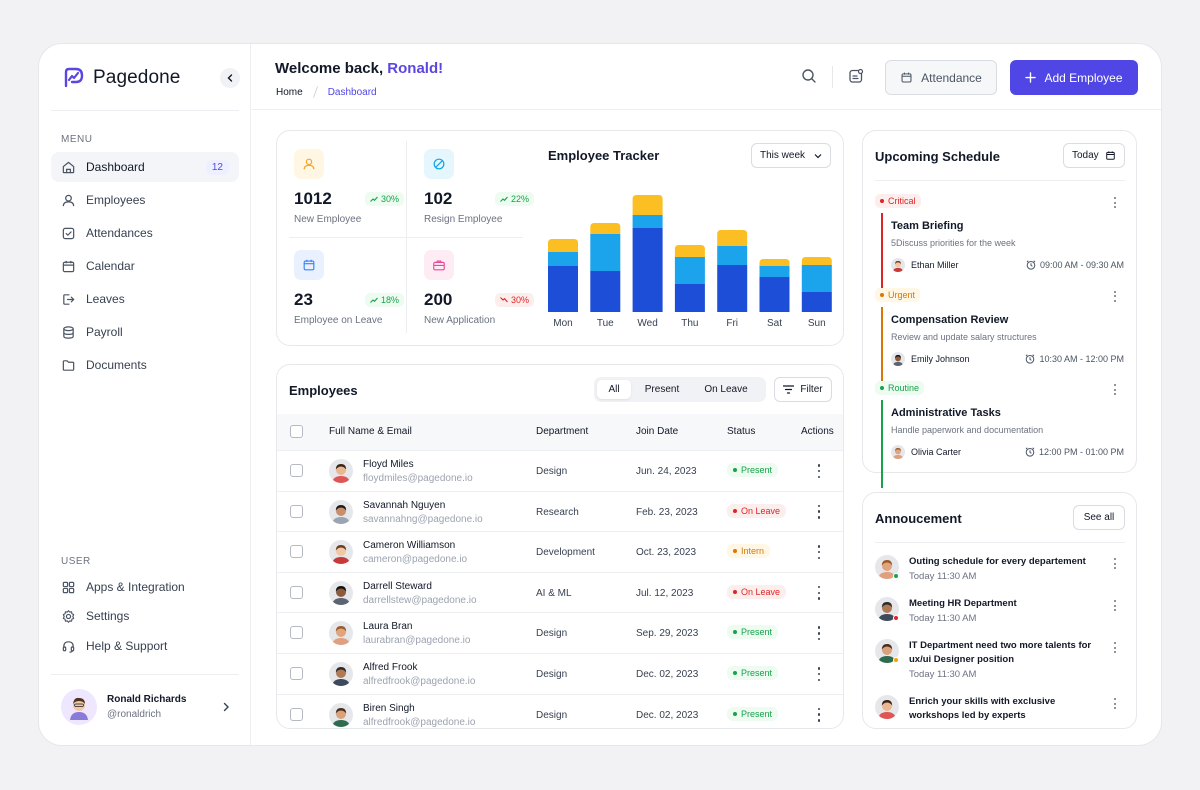 The height and width of the screenshot is (790, 1200). Describe the element at coordinates (950, 319) in the screenshot. I see `schedule-item-title: Compensation Review` at that location.